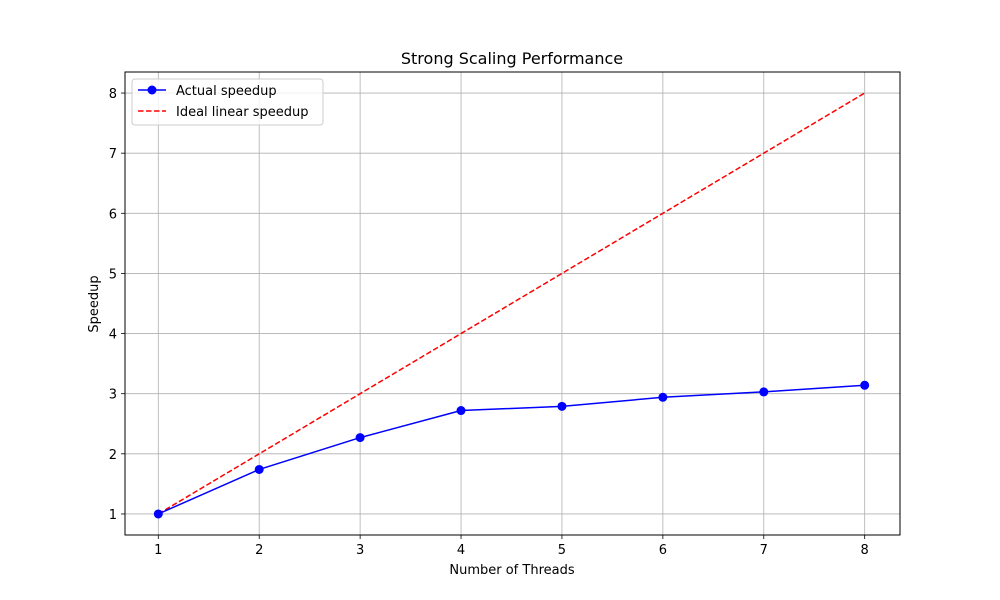  What do you see at coordinates (865, 550) in the screenshot?
I see `x-tick-label: 8` at bounding box center [865, 550].